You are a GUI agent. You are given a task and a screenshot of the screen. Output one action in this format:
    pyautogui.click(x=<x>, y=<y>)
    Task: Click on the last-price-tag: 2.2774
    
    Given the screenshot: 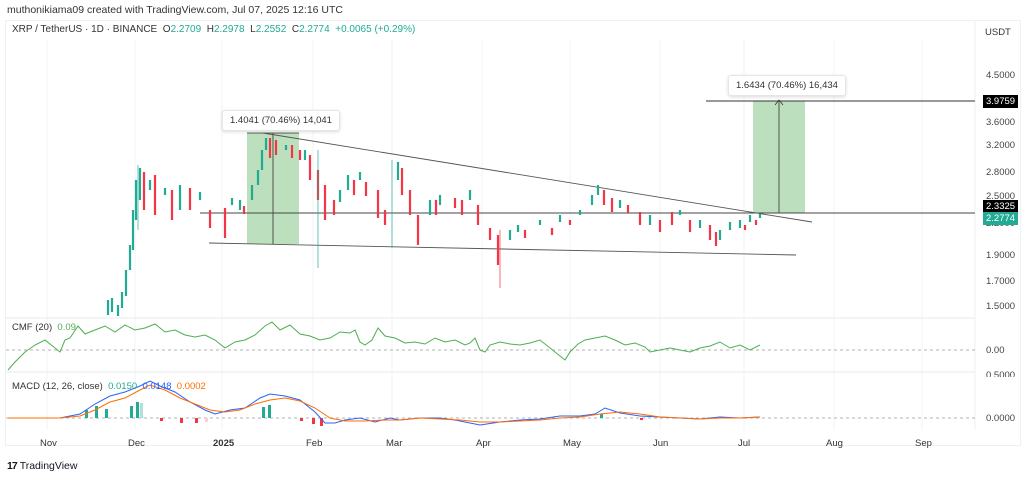 What is the action you would take?
    pyautogui.click(x=1001, y=218)
    